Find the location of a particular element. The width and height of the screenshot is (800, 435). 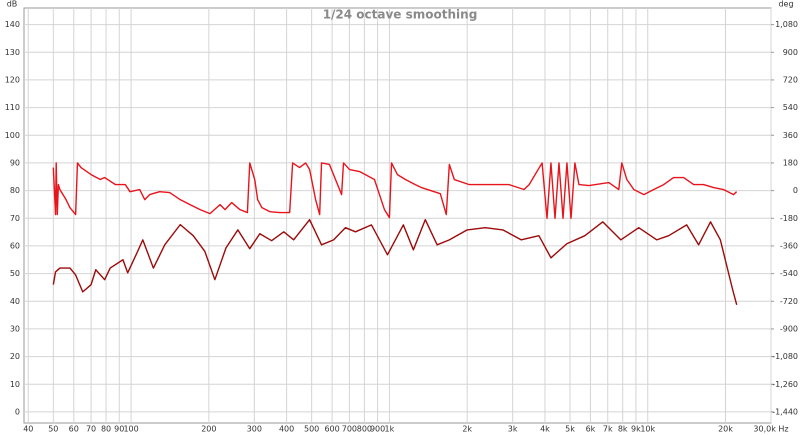

x-tick-label: 3k is located at coordinates (513, 429).